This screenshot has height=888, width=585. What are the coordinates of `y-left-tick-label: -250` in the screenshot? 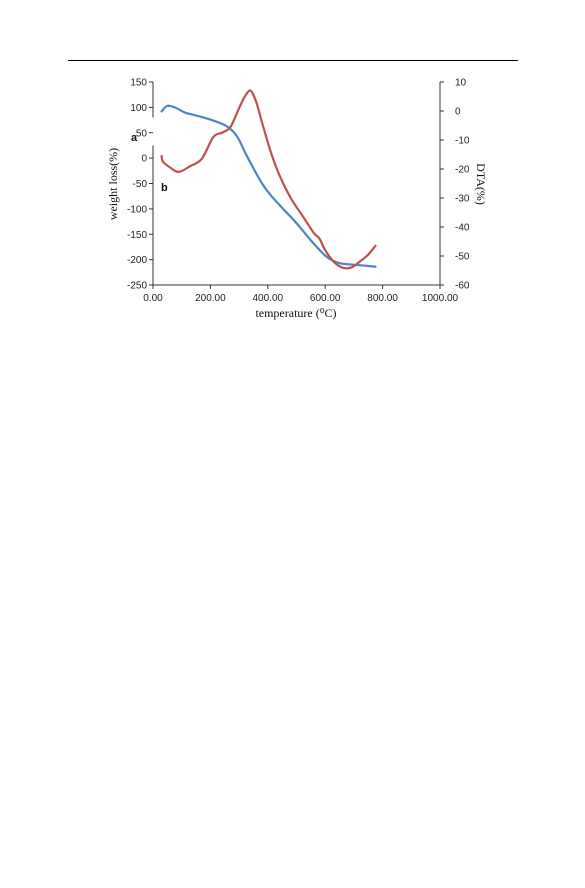 It's located at (137, 286).